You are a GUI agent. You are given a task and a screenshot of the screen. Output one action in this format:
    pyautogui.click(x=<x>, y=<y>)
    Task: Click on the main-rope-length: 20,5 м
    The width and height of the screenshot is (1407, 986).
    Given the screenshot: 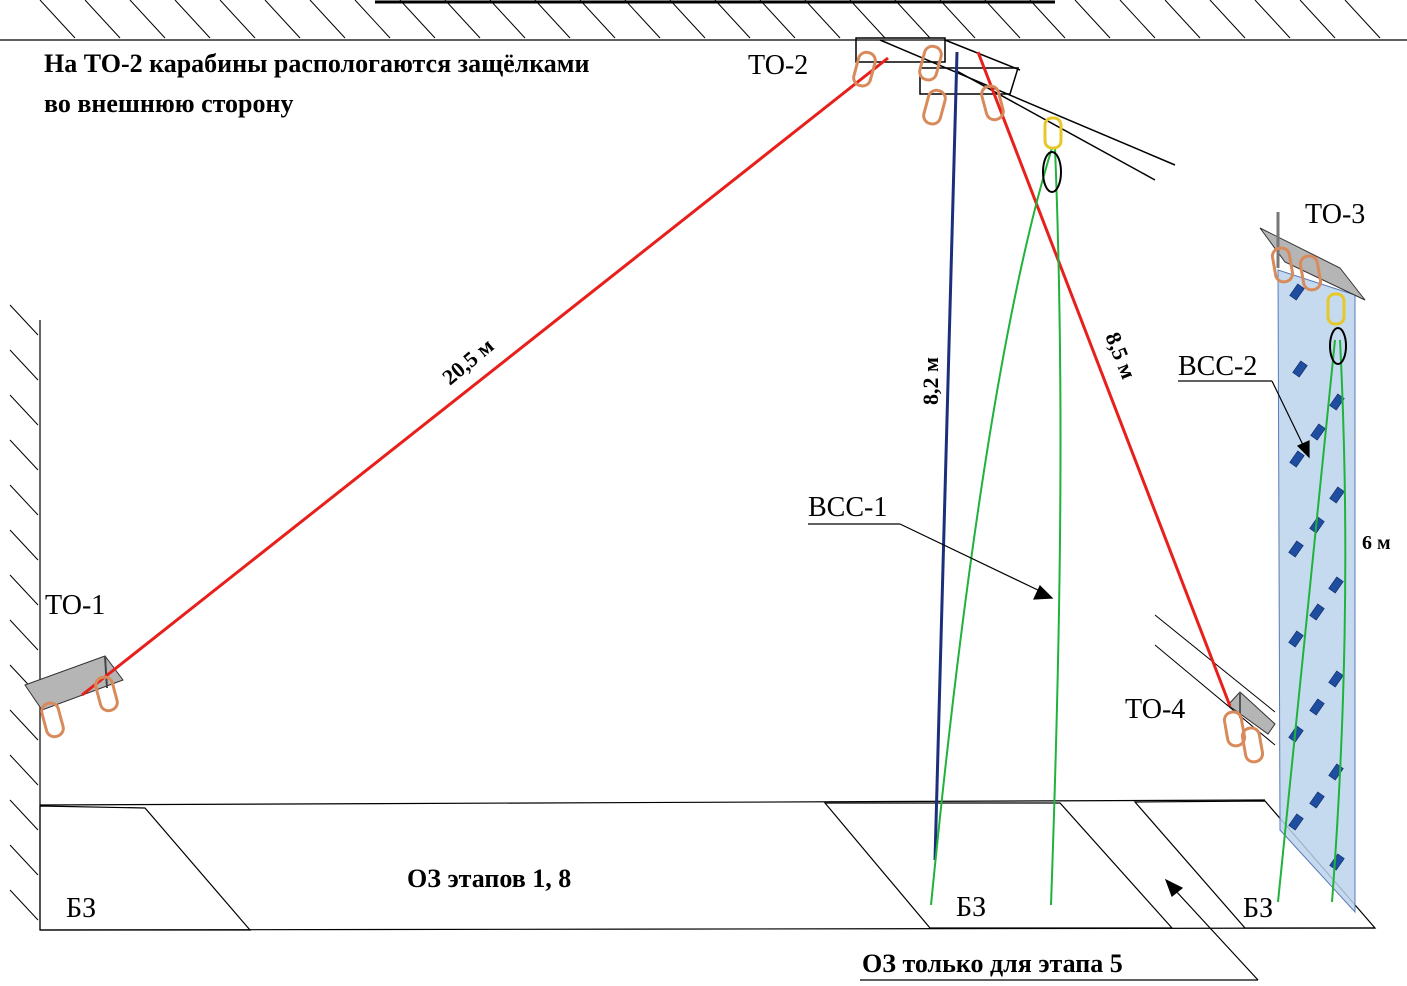 What is the action you would take?
    pyautogui.click(x=467, y=361)
    